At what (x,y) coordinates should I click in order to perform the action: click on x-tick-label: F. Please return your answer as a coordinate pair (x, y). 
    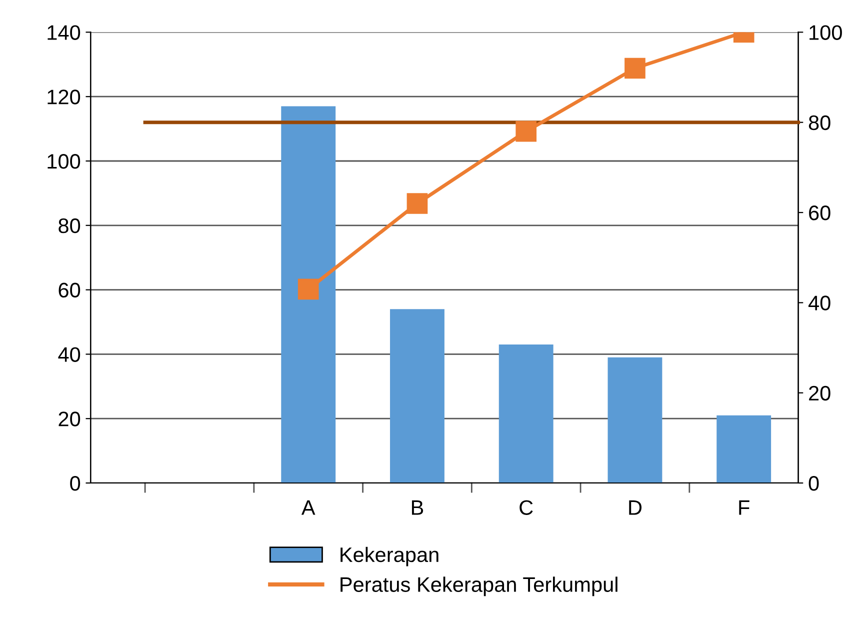
    Looking at the image, I should click on (744, 507).